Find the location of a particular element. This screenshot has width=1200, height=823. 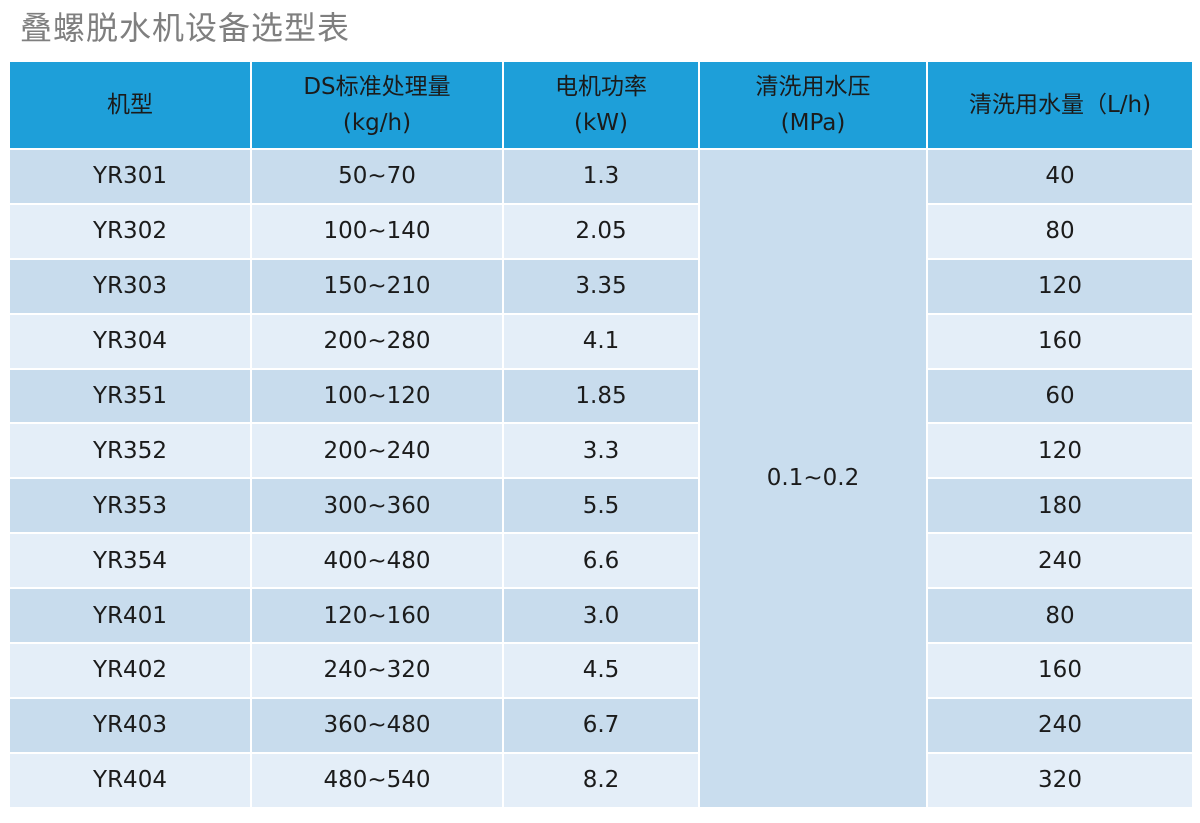

cell-power: 3.0 is located at coordinates (601, 616).